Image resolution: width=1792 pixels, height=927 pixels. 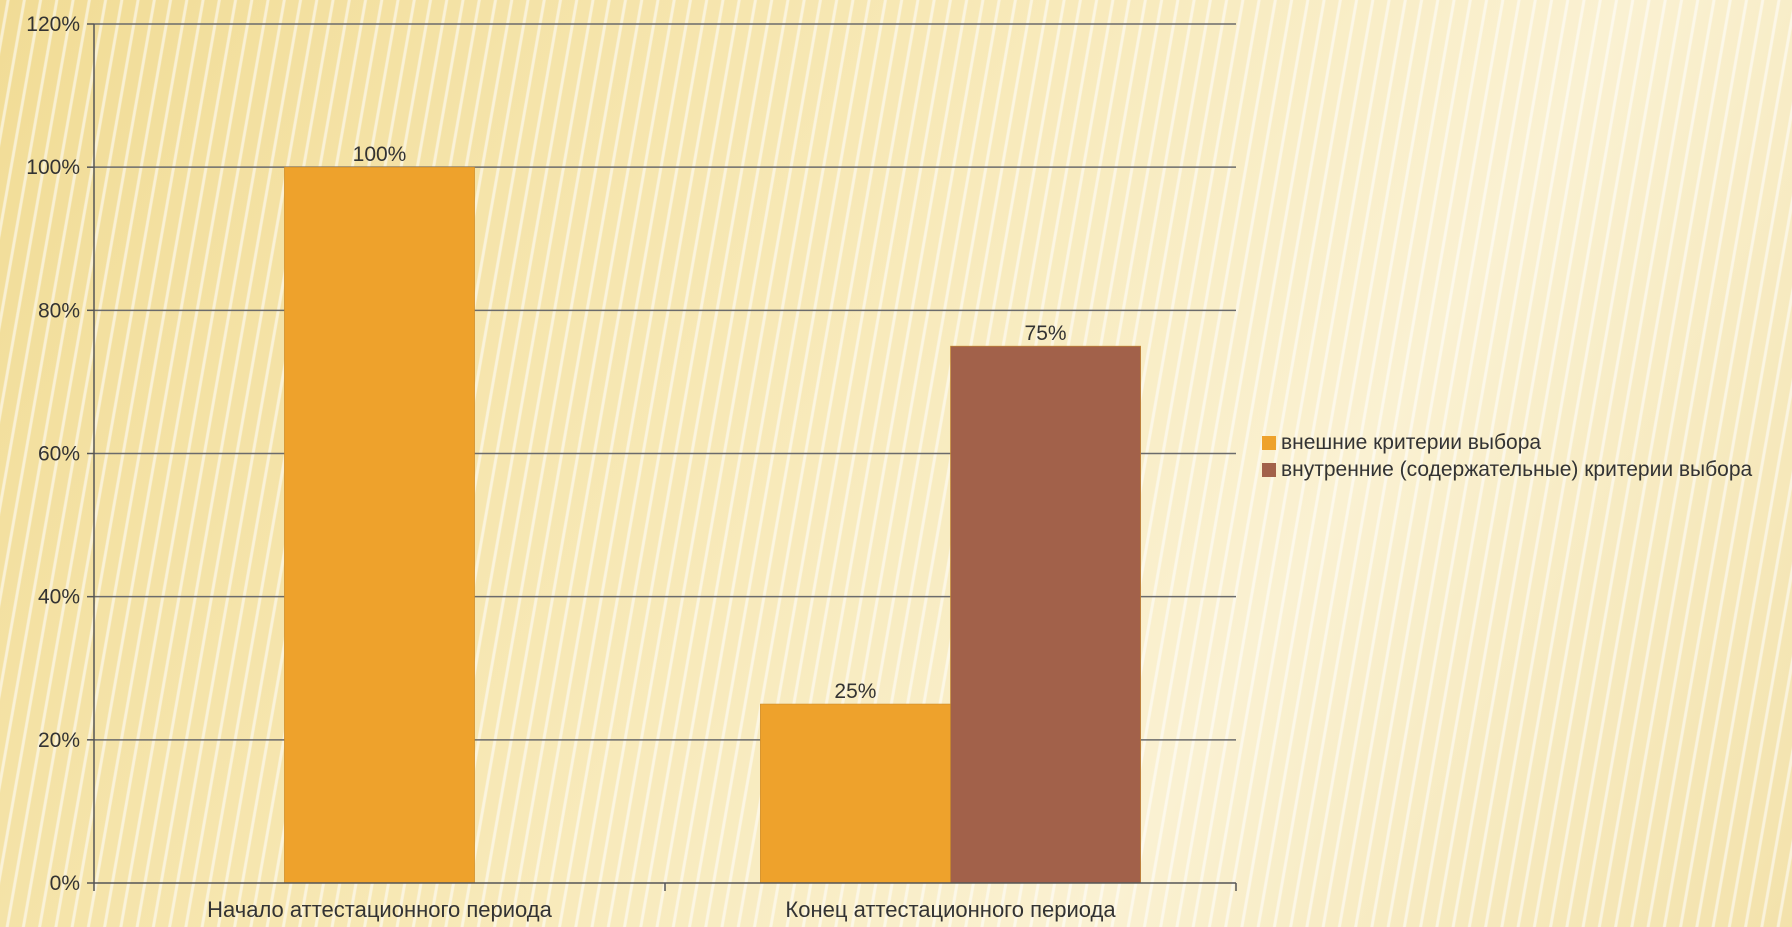 I want to click on x-category-label: Начало аттестационного периода, so click(x=380, y=909).